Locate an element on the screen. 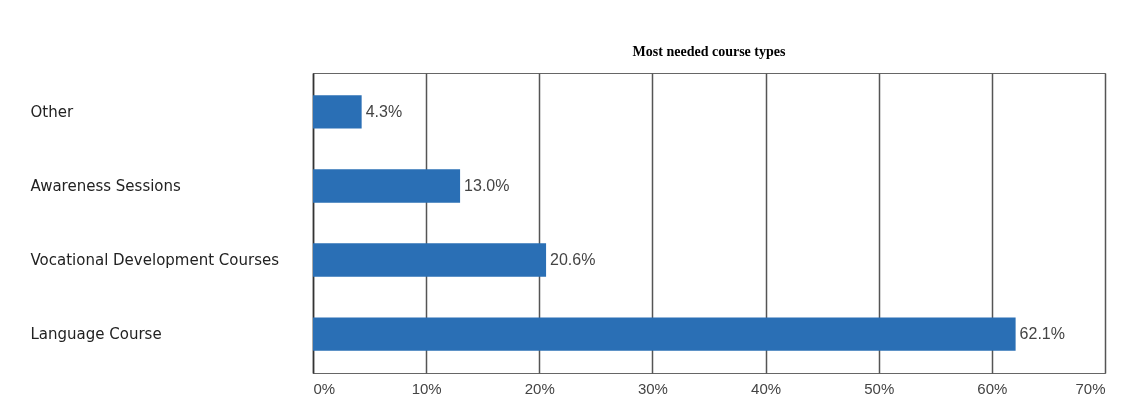 The height and width of the screenshot is (416, 1135). y-tick-label: Vocational Development Courses is located at coordinates (155, 260).